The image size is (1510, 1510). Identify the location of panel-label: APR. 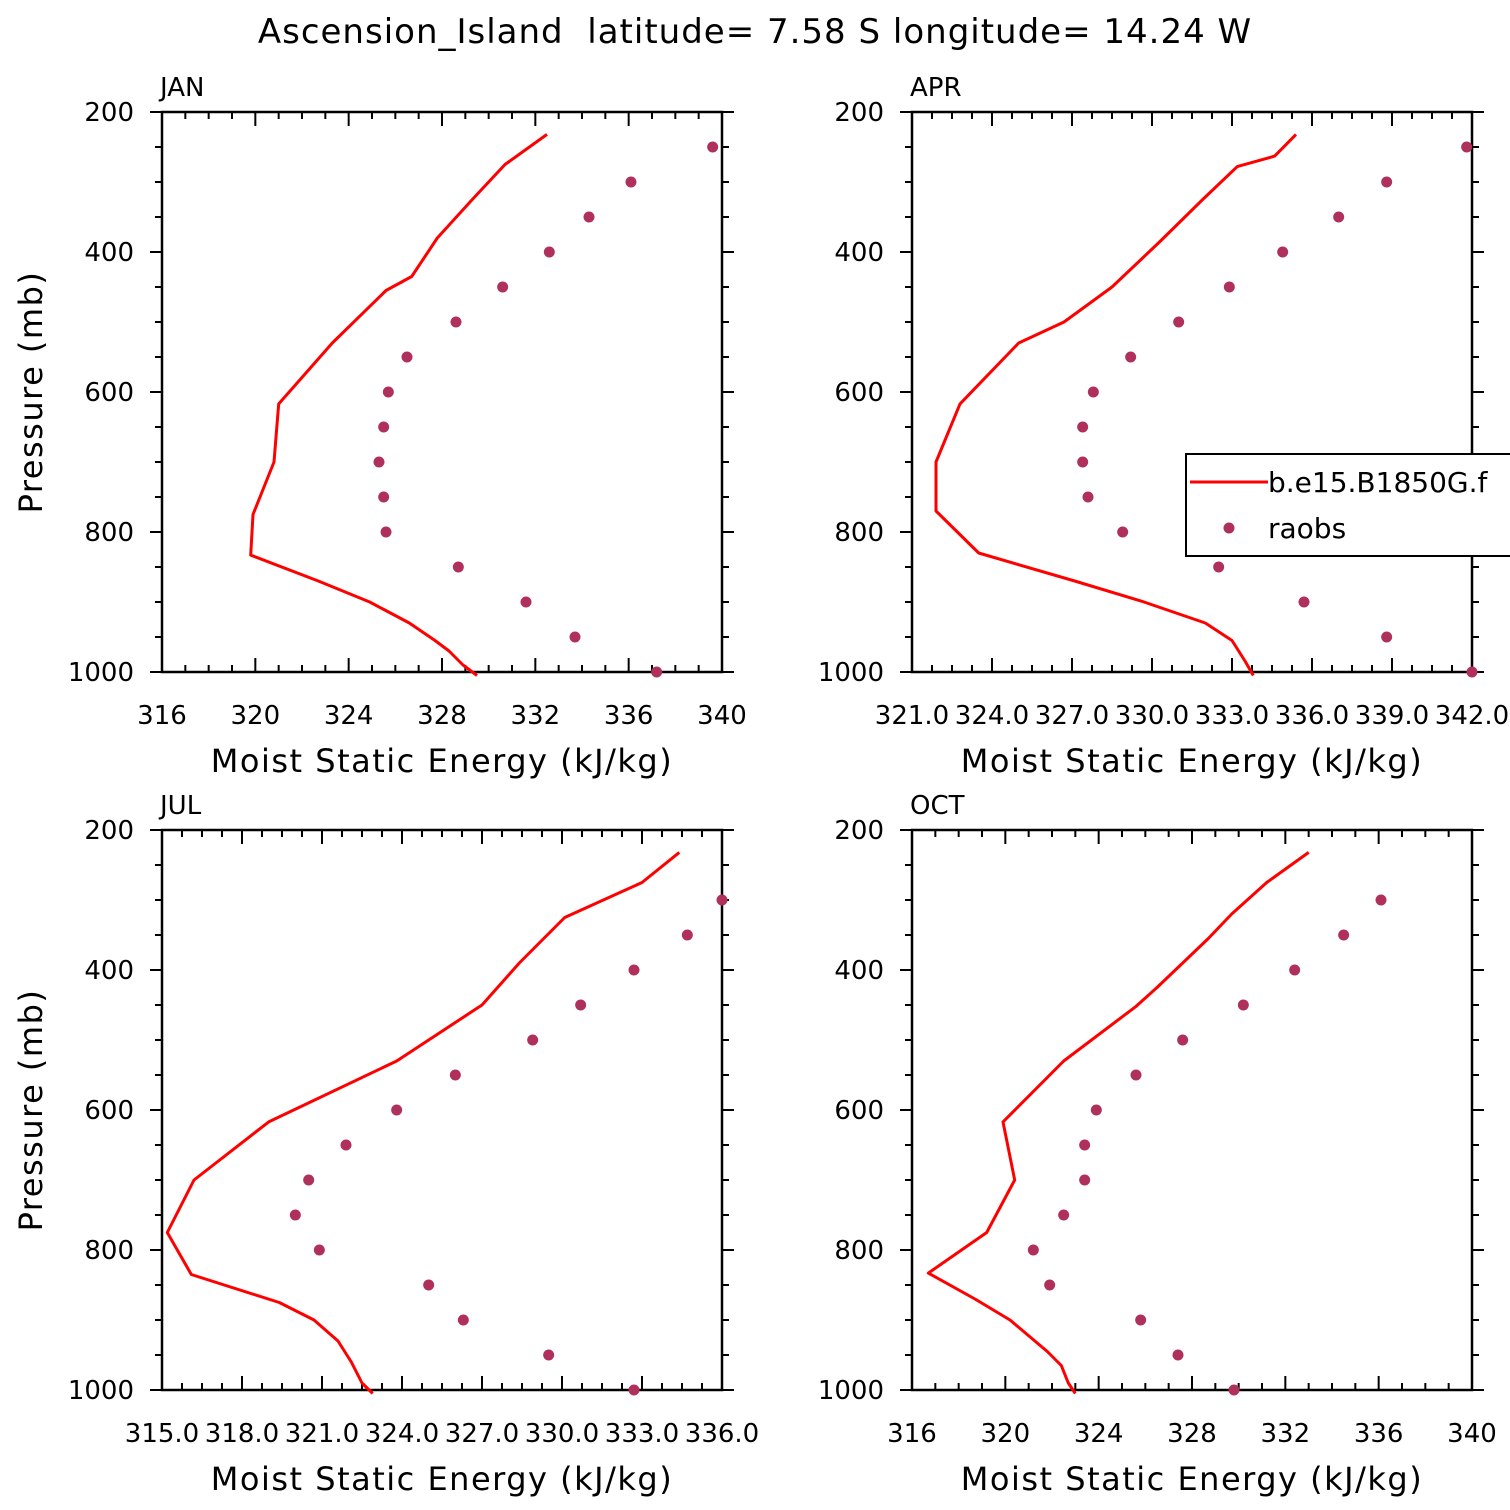
(936, 88).